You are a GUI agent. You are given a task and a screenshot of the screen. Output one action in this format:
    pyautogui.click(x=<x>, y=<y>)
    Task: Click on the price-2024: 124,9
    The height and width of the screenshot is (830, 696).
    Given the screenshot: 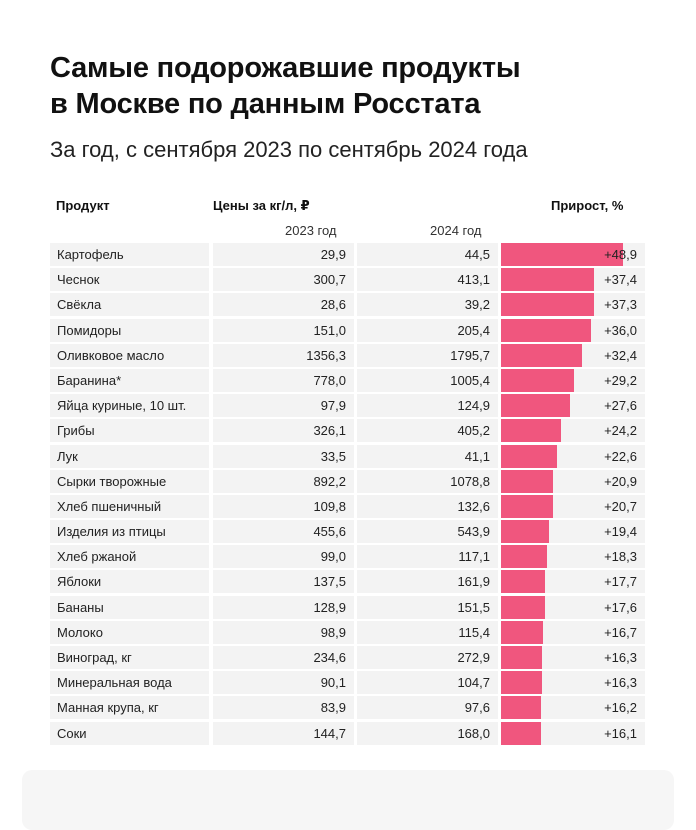 What is the action you would take?
    pyautogui.click(x=427, y=406)
    